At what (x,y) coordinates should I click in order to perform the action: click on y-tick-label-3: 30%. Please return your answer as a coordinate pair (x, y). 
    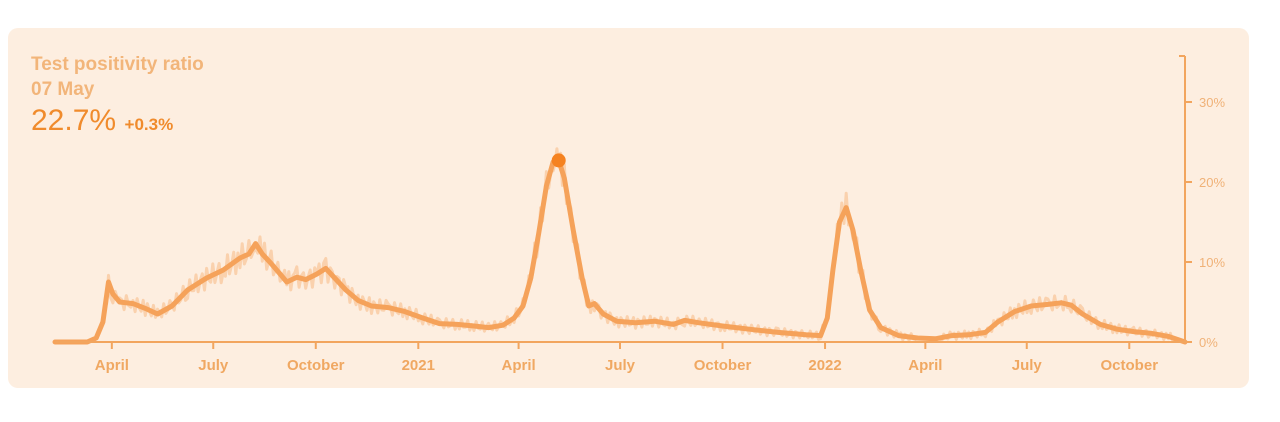
    Looking at the image, I should click on (1212, 102).